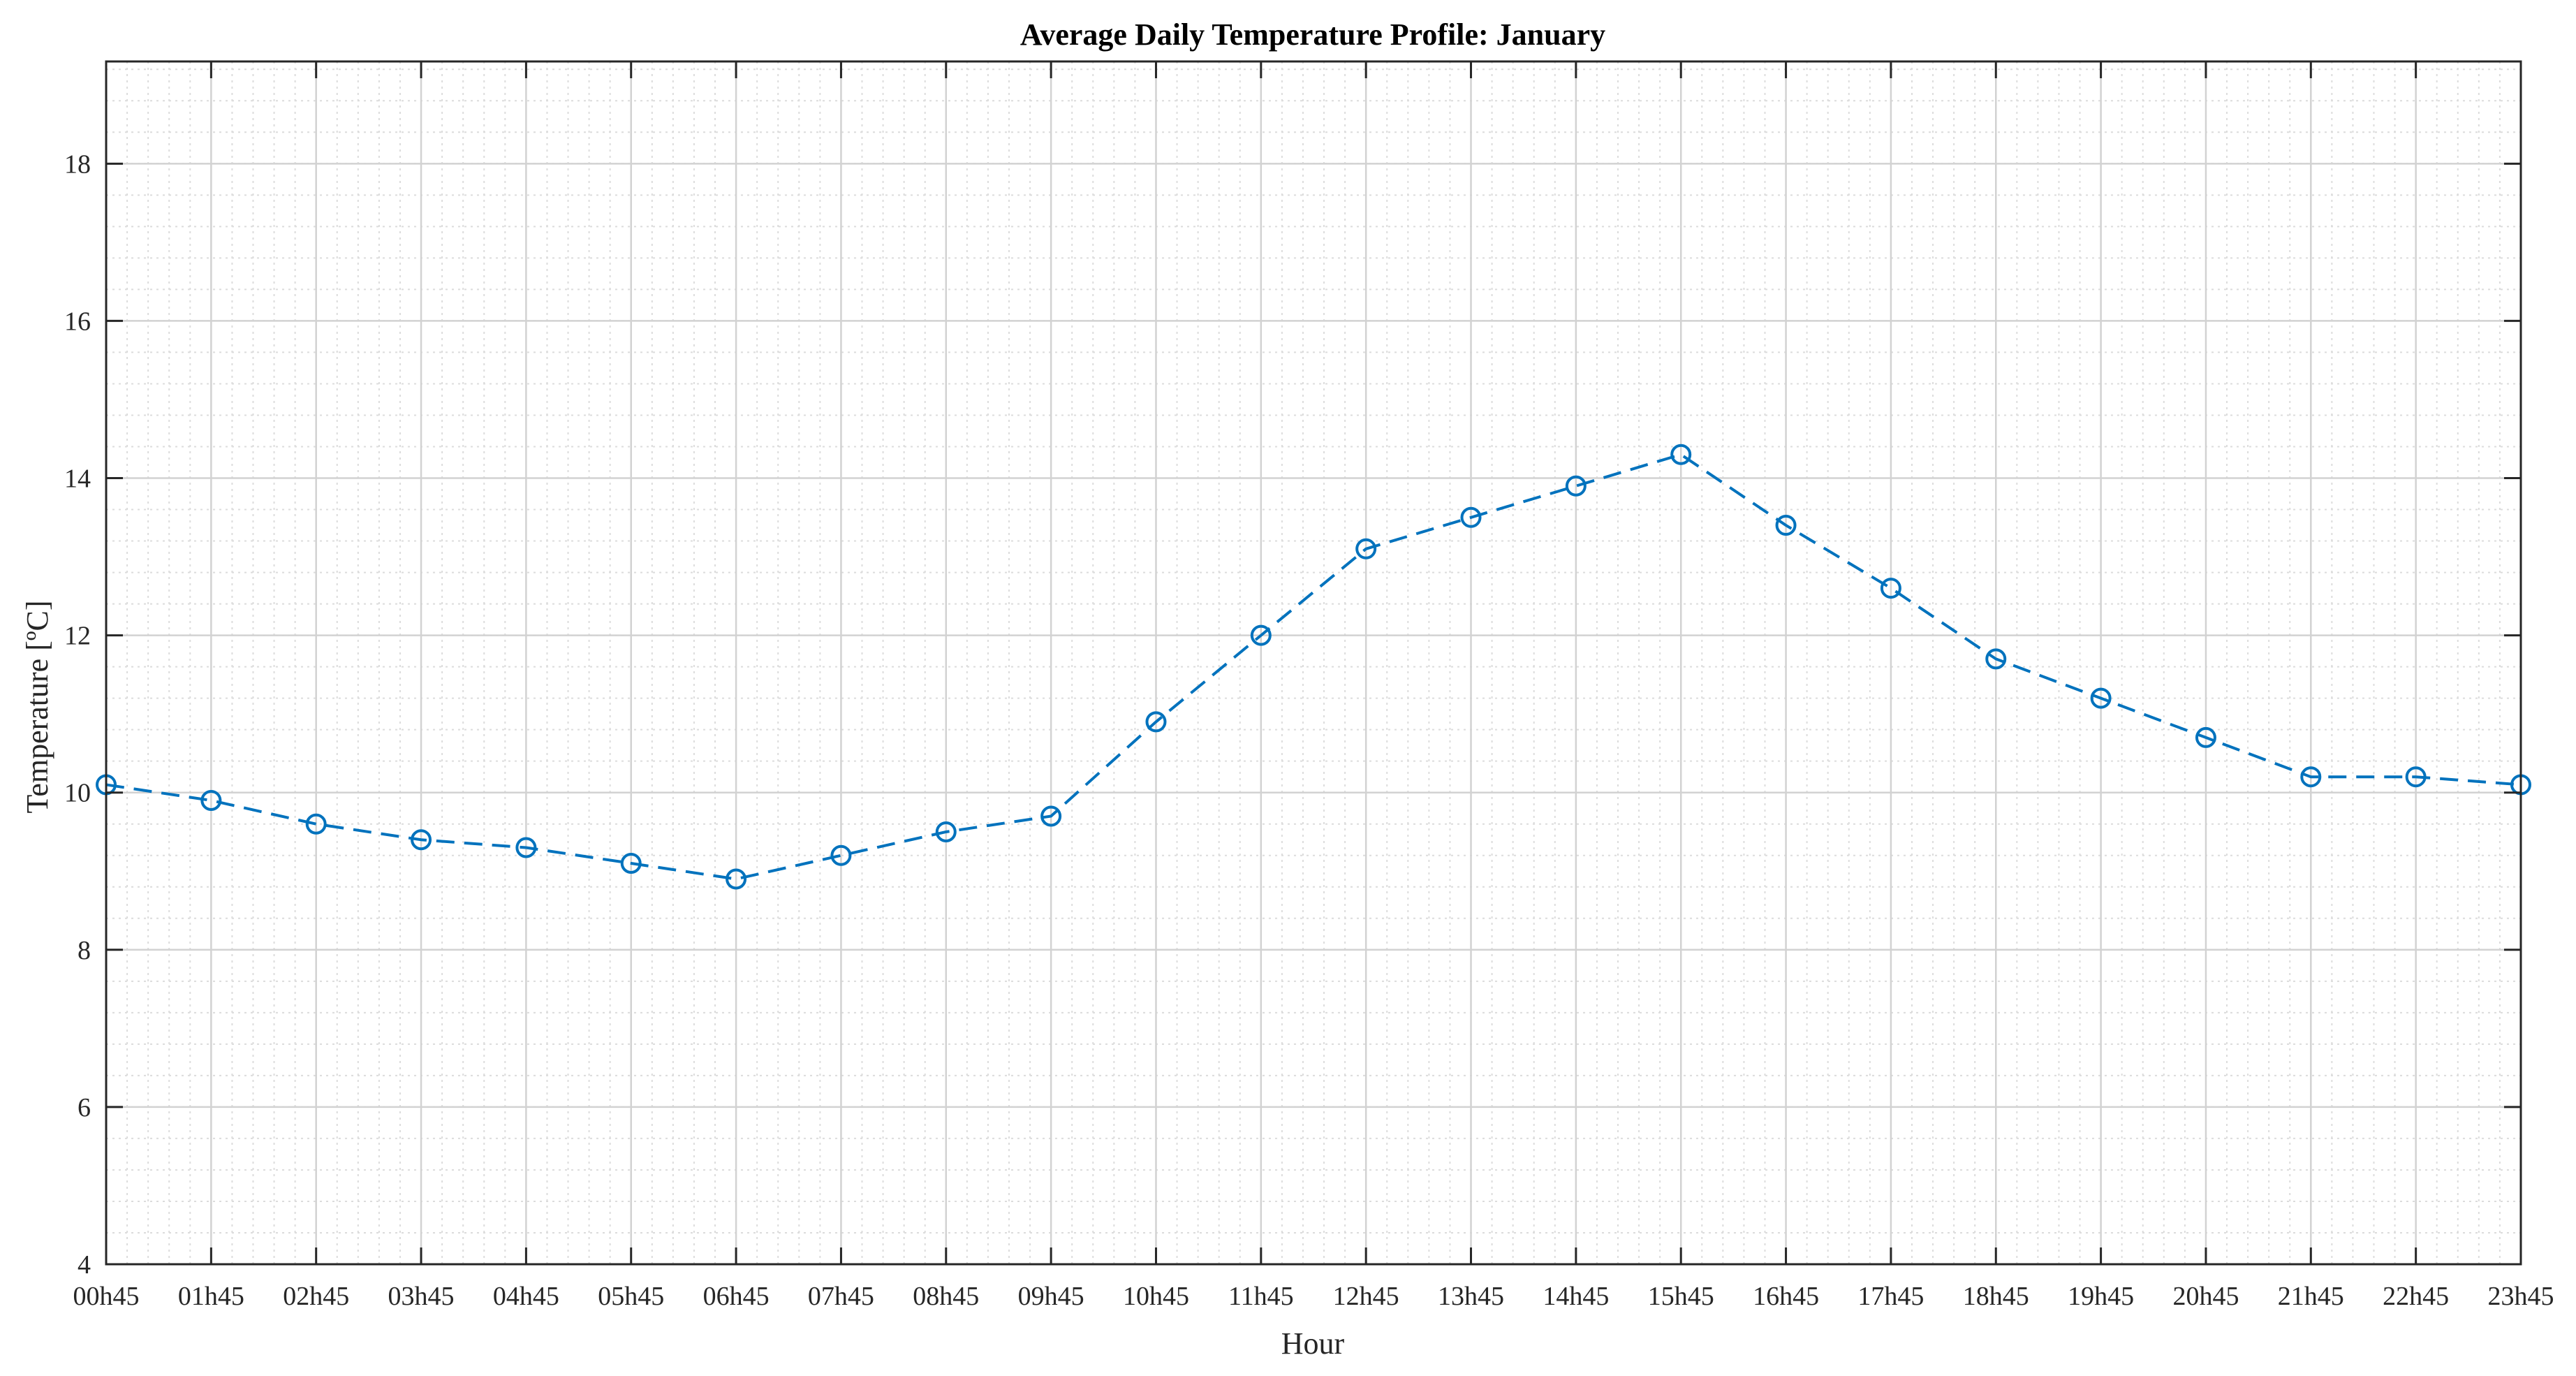 This screenshot has height=1376, width=2576. Describe the element at coordinates (1681, 1296) in the screenshot. I see `x-tick-label: 15h45` at that location.